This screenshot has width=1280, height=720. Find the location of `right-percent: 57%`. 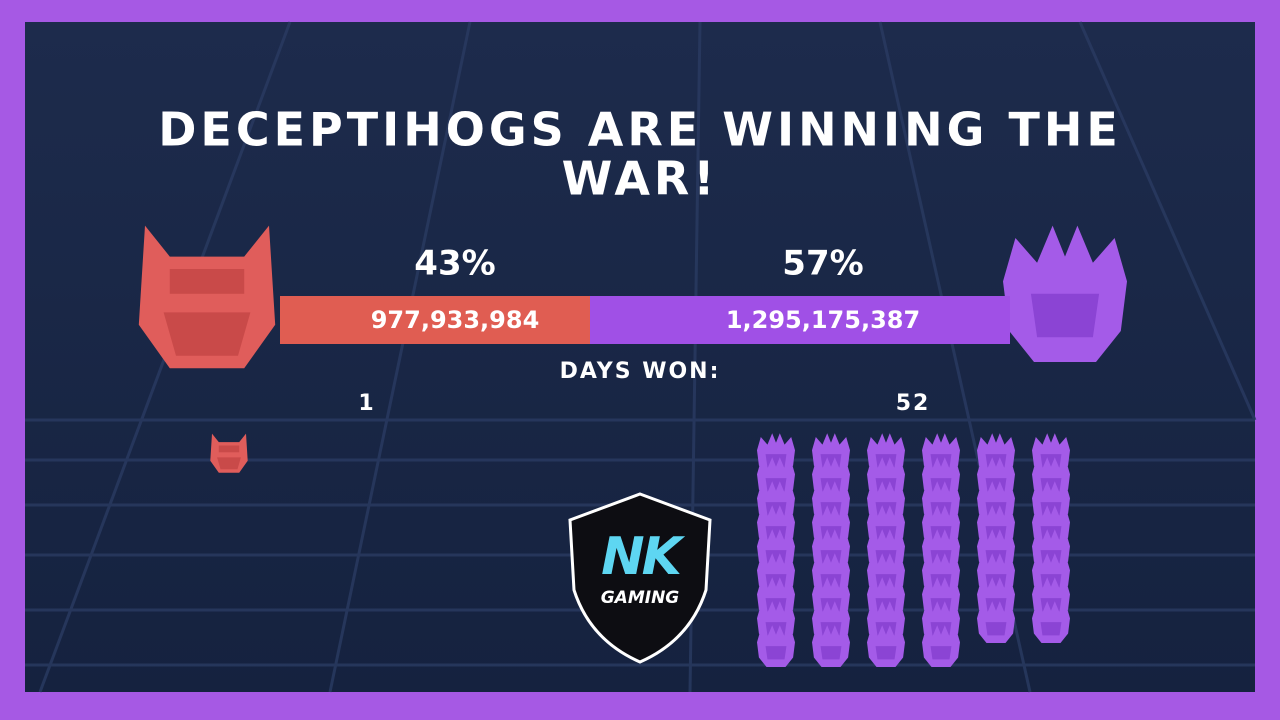

right-percent: 57% is located at coordinates (822, 264).